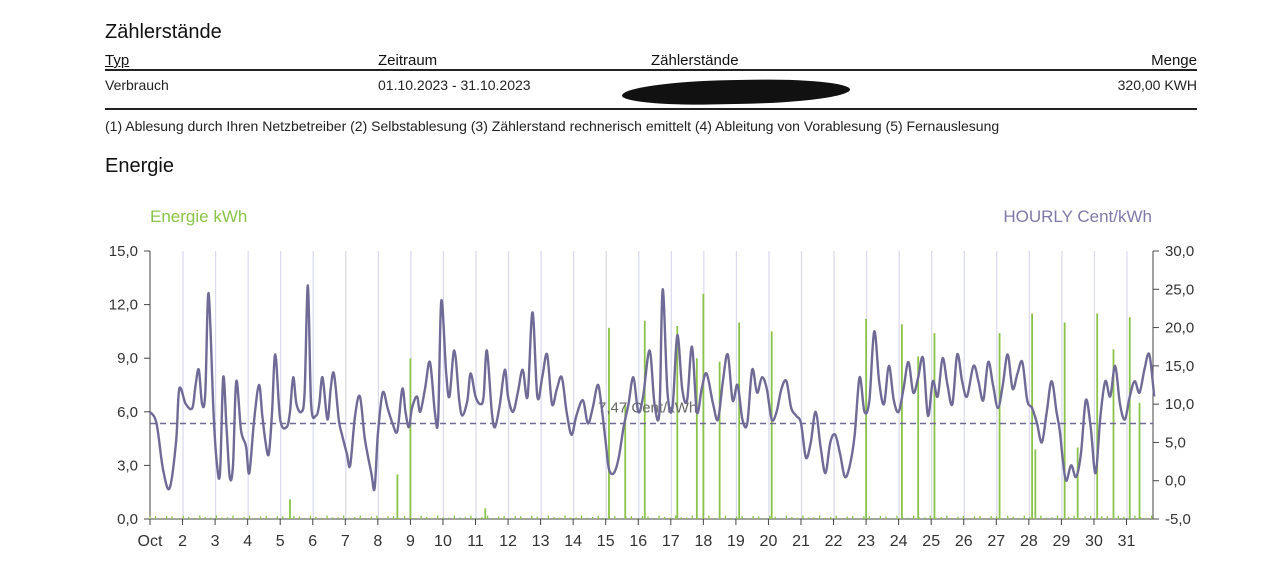 This screenshot has width=1280, height=563. What do you see at coordinates (1029, 541) in the screenshot?
I see `x-tick-label: 28` at bounding box center [1029, 541].